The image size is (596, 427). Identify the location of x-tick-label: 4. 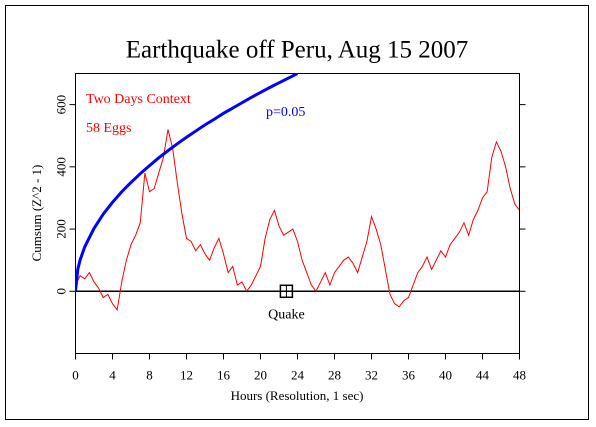
(112, 374).